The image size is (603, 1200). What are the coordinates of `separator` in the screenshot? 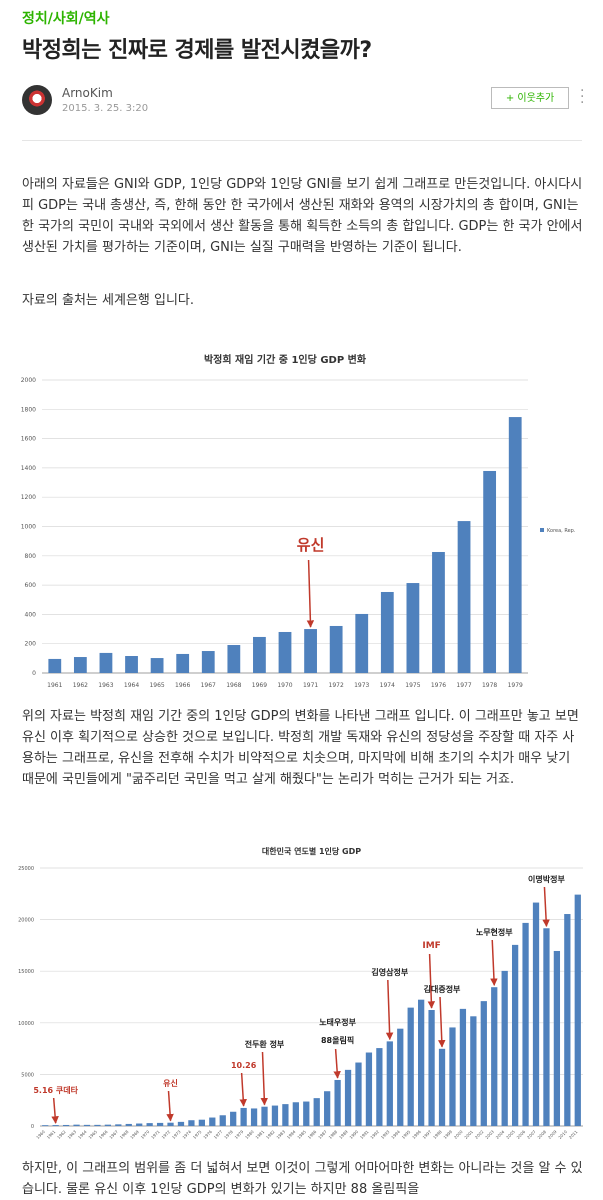 It's located at (302, 140).